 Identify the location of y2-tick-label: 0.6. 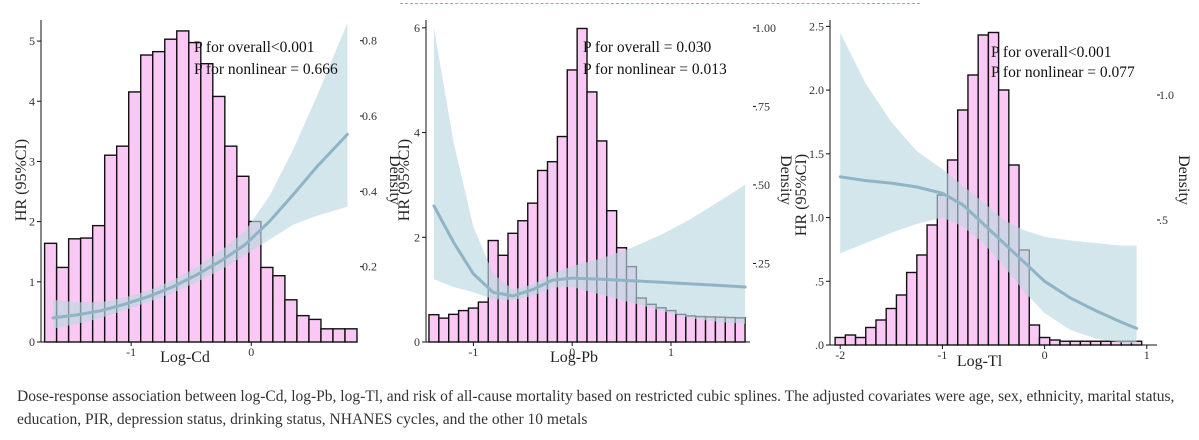
(369, 116).